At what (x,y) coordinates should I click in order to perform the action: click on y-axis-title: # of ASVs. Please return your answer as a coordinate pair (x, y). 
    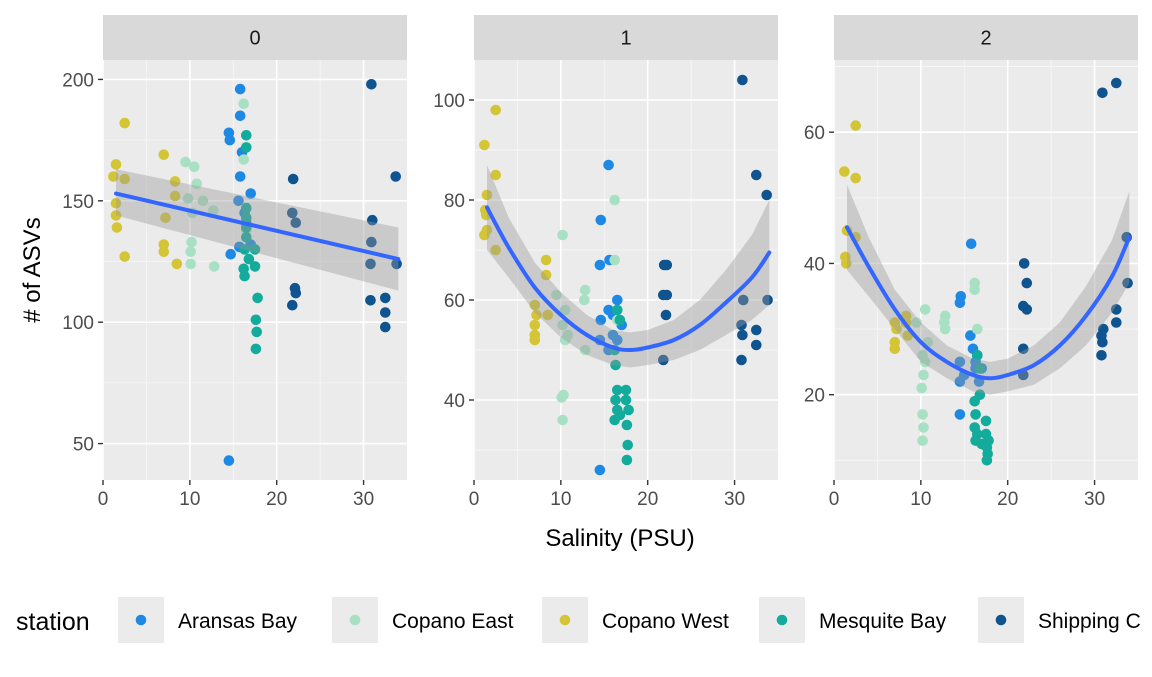
    Looking at the image, I should click on (32, 269).